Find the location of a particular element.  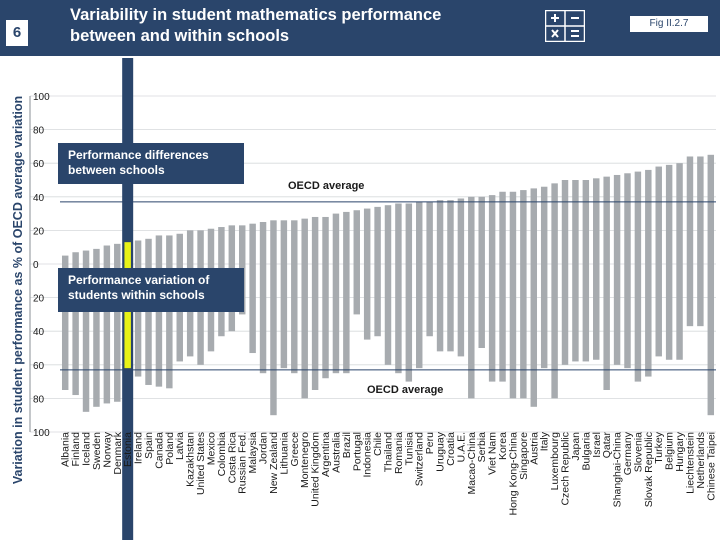

y-tick-label: 20 is located at coordinates (39, 299).